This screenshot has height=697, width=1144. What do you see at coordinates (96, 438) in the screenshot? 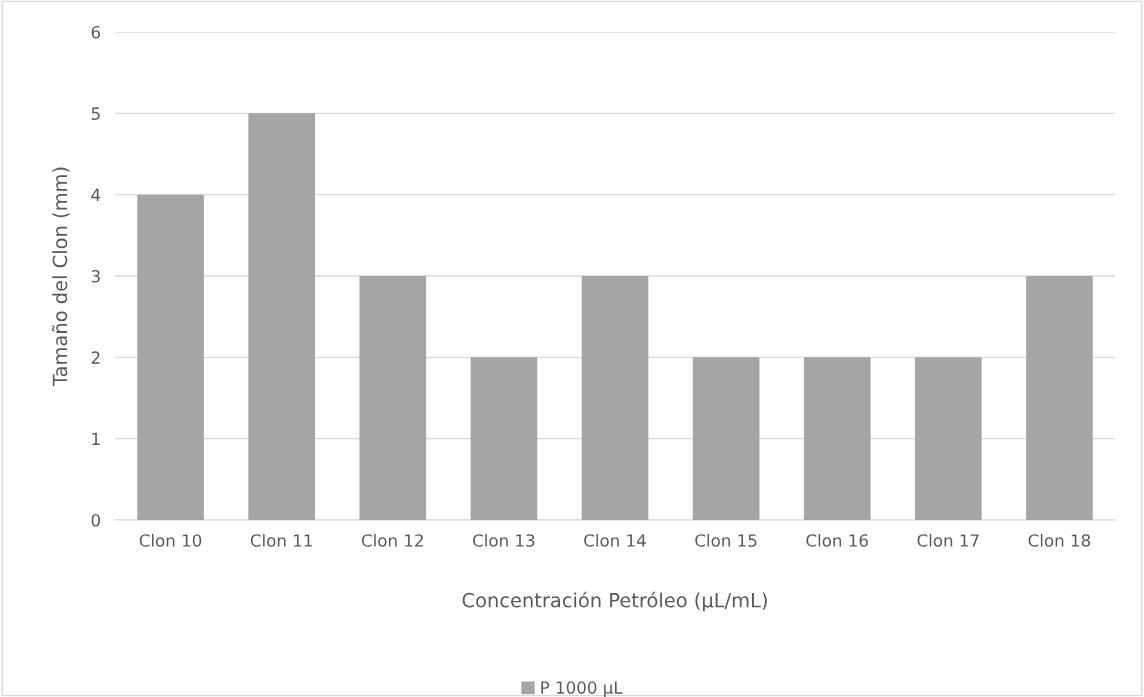
I see `y-tick-label: 1` at bounding box center [96, 438].